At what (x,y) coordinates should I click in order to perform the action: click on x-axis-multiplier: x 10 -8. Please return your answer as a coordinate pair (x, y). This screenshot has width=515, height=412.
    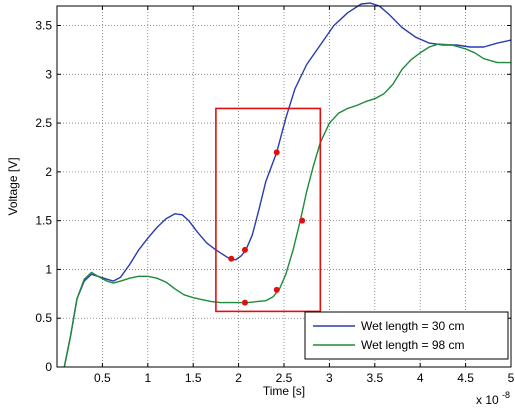
    Looking at the image, I should click on (493, 398).